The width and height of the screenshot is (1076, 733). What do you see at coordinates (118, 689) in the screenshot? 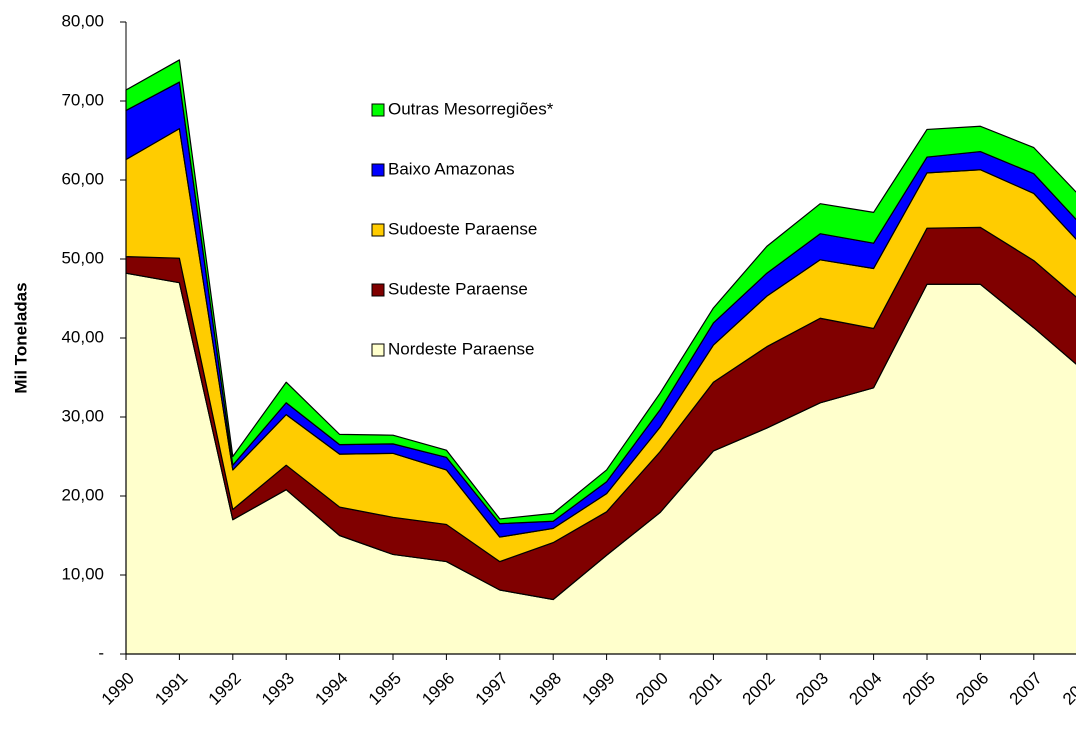
I see `x-tick-label: 1990` at bounding box center [118, 689].